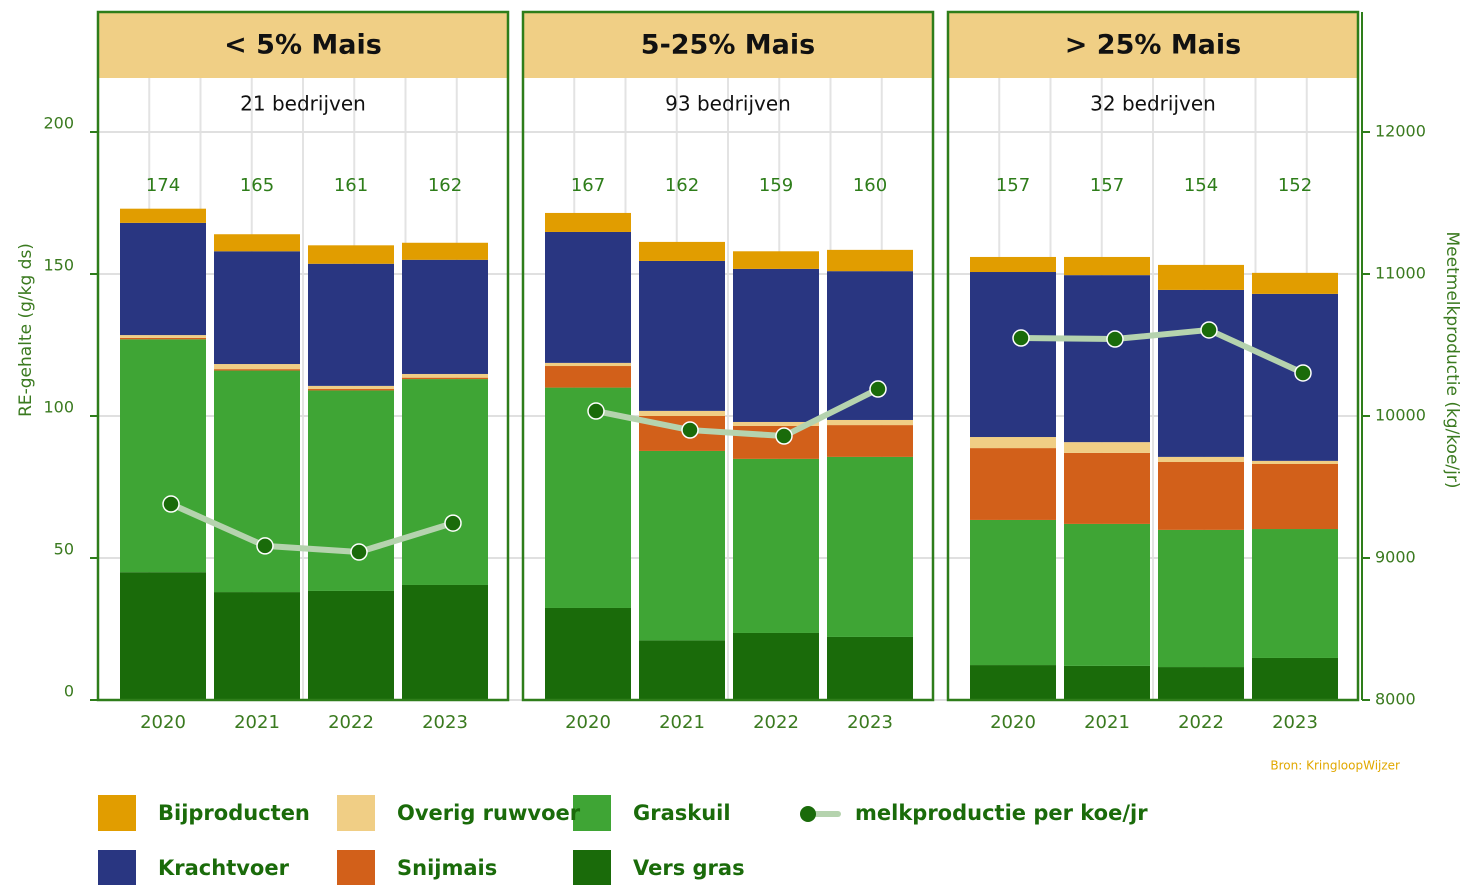 The height and width of the screenshot is (885, 1466). Describe the element at coordinates (58, 265) in the screenshot. I see `y-tick-label: 150` at that location.